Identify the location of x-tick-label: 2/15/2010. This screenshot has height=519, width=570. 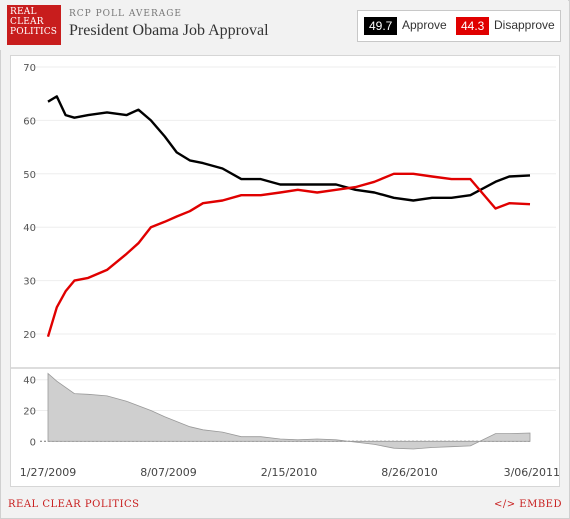
(289, 472).